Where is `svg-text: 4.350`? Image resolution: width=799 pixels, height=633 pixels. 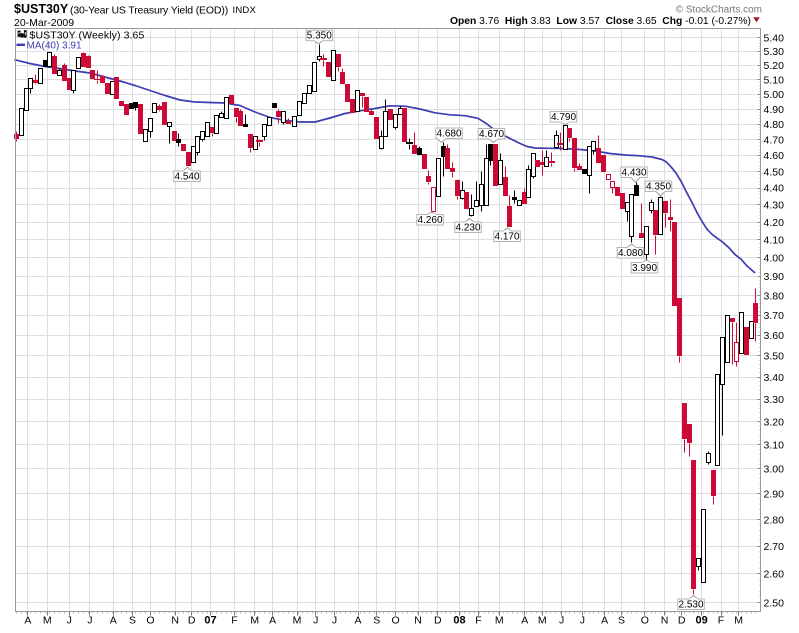
svg-text: 4.350 is located at coordinates (658, 186).